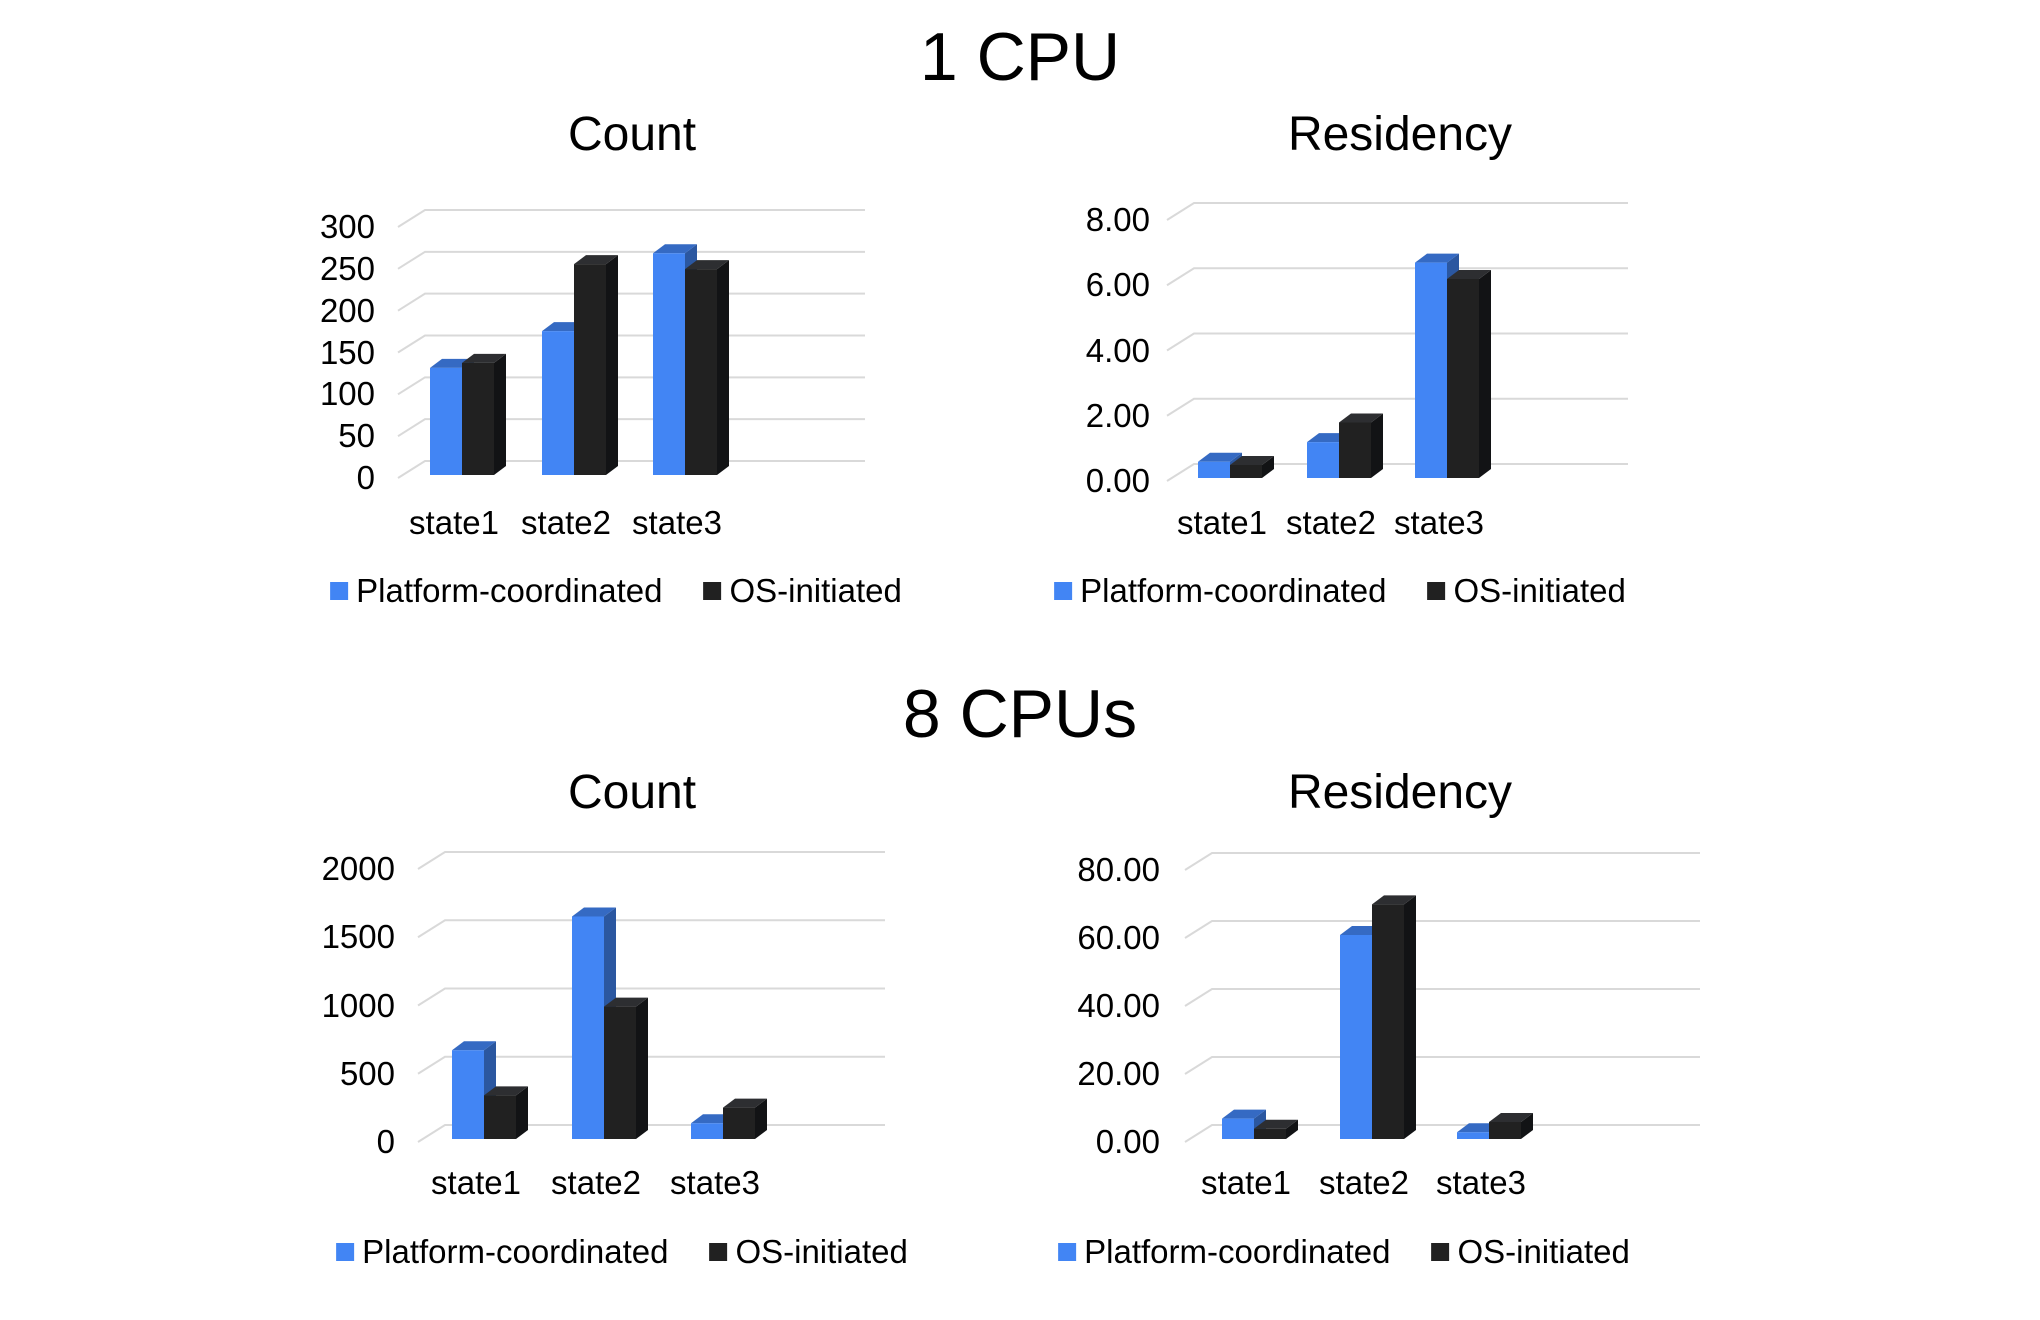  What do you see at coordinates (358, 937) in the screenshot?
I see `y-tick-label: 1500` at bounding box center [358, 937].